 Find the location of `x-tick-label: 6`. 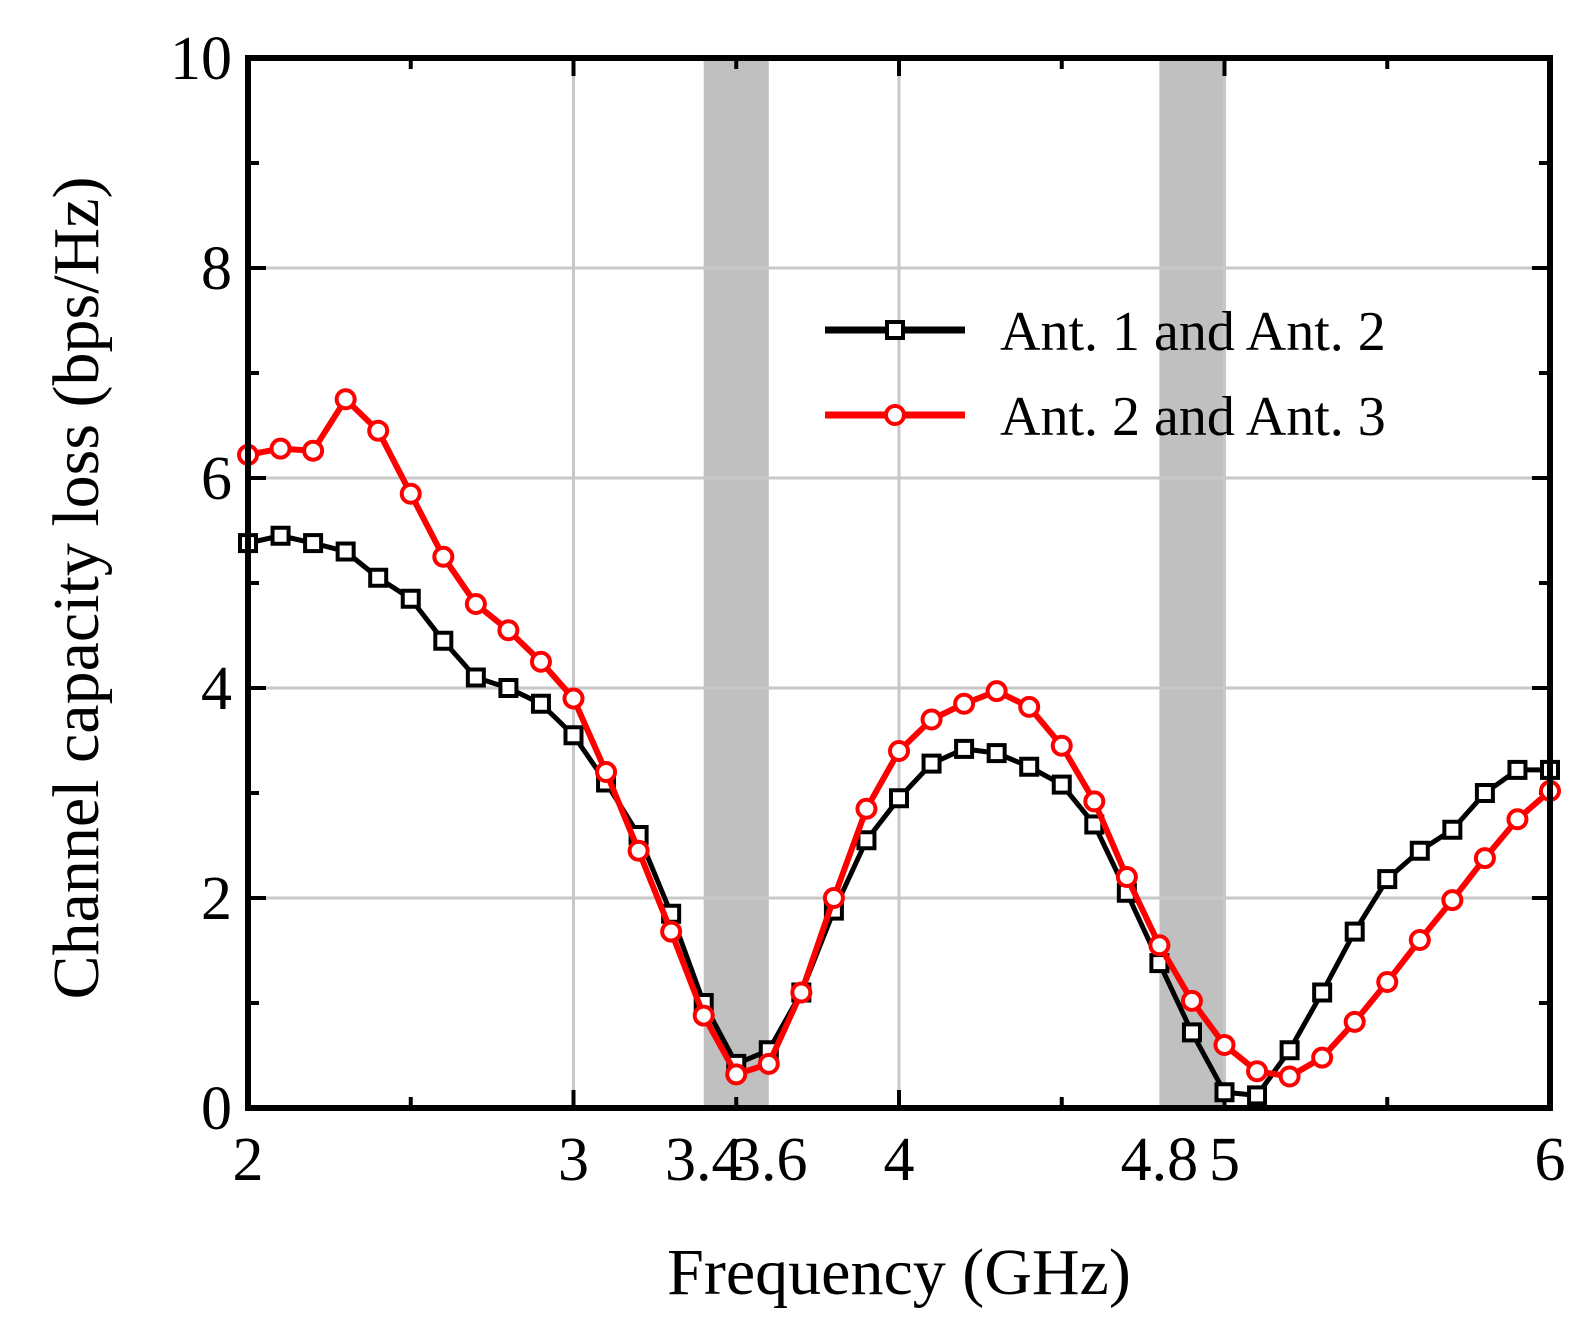

x-tick-label: 6 is located at coordinates (1550, 1160).